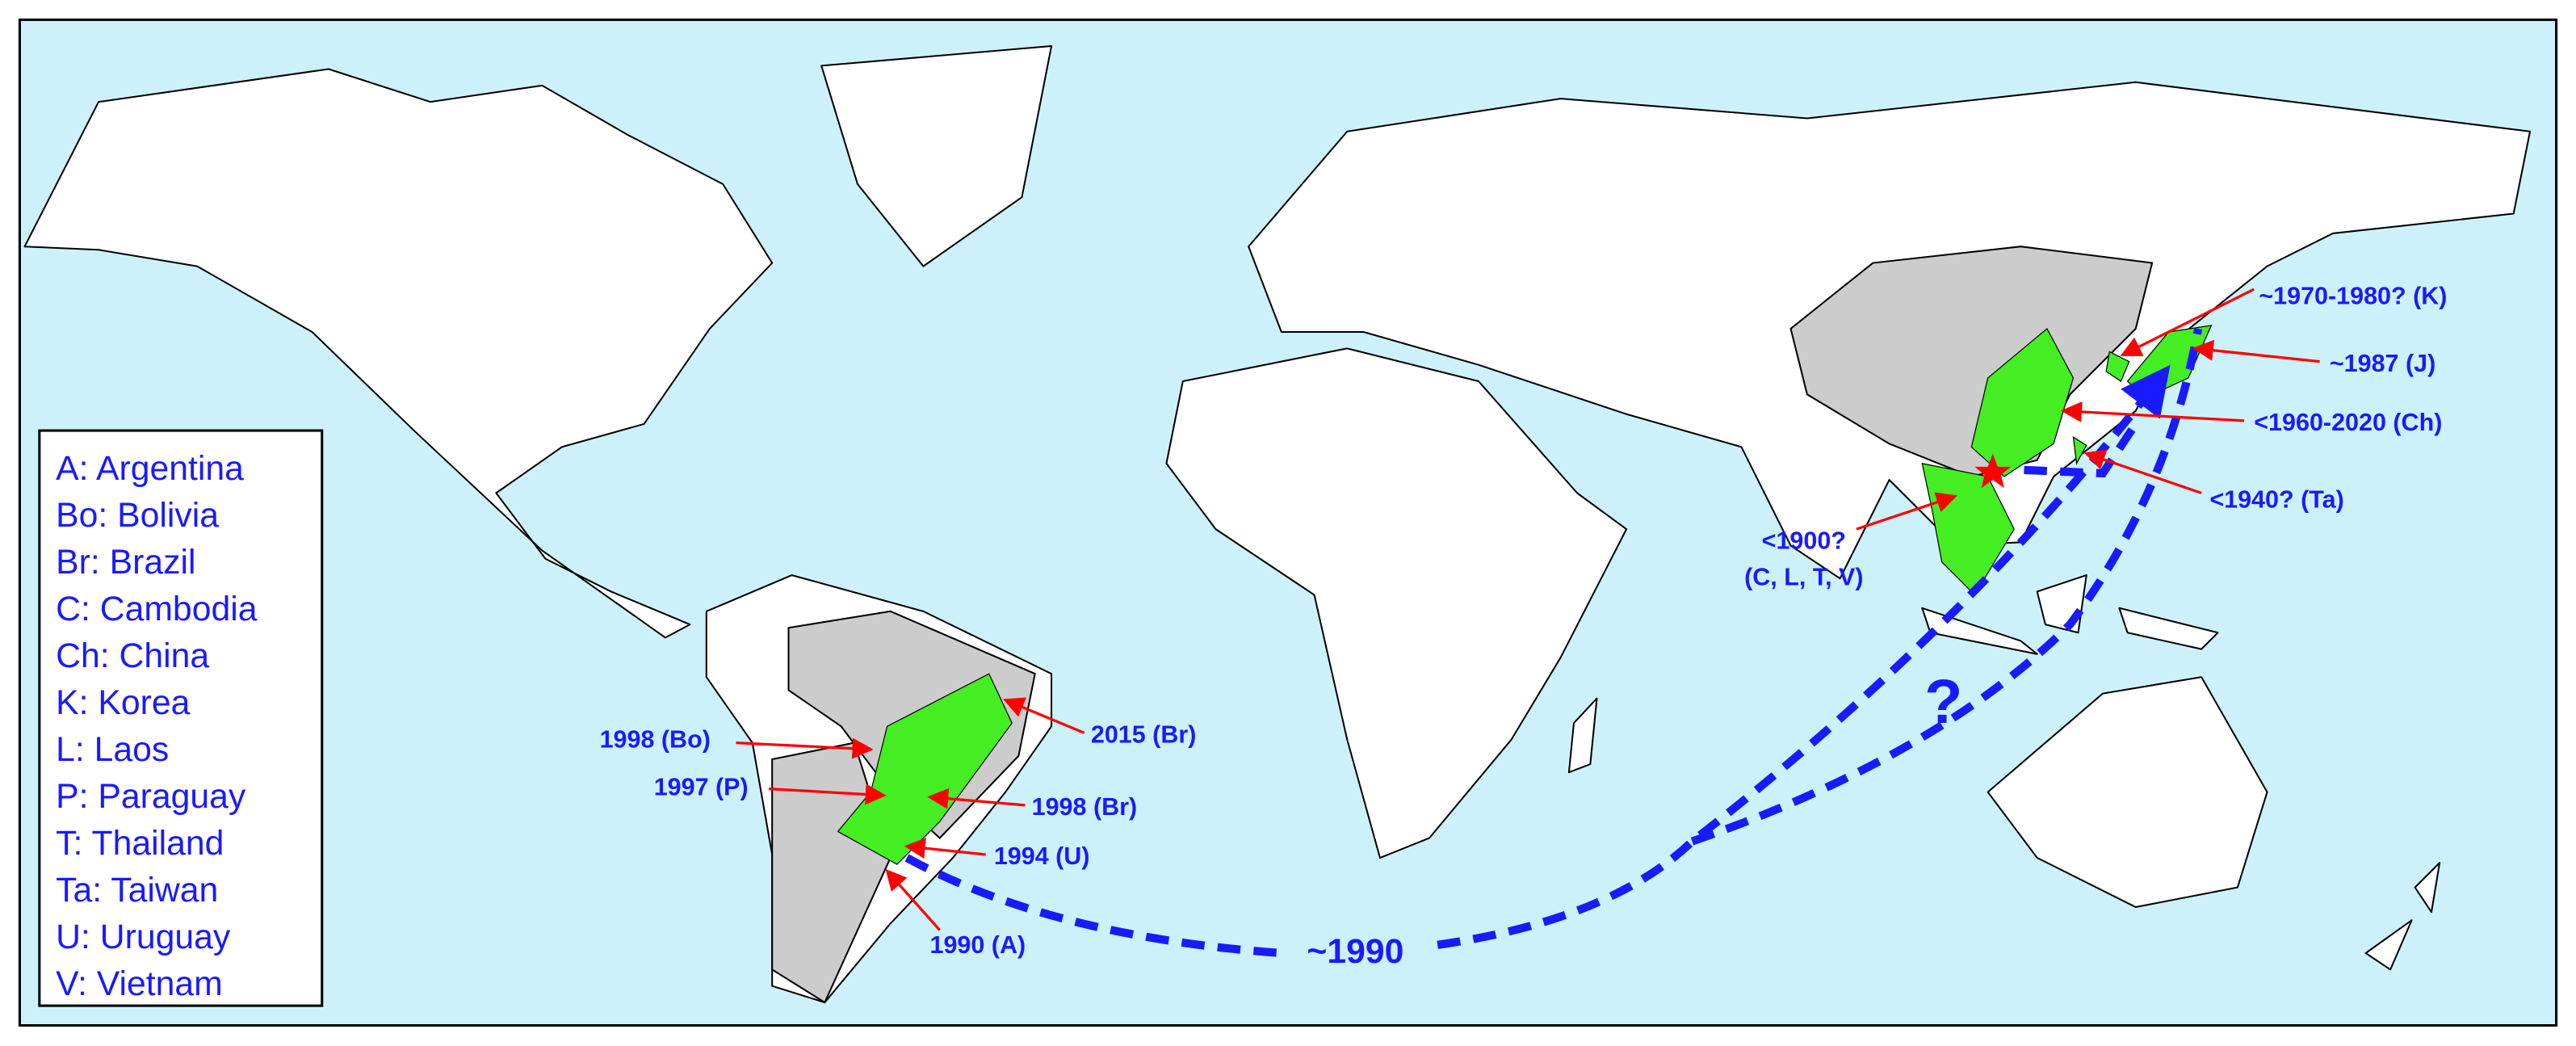  I want to click on legend-item: Bo: Bolivia, so click(137, 515).